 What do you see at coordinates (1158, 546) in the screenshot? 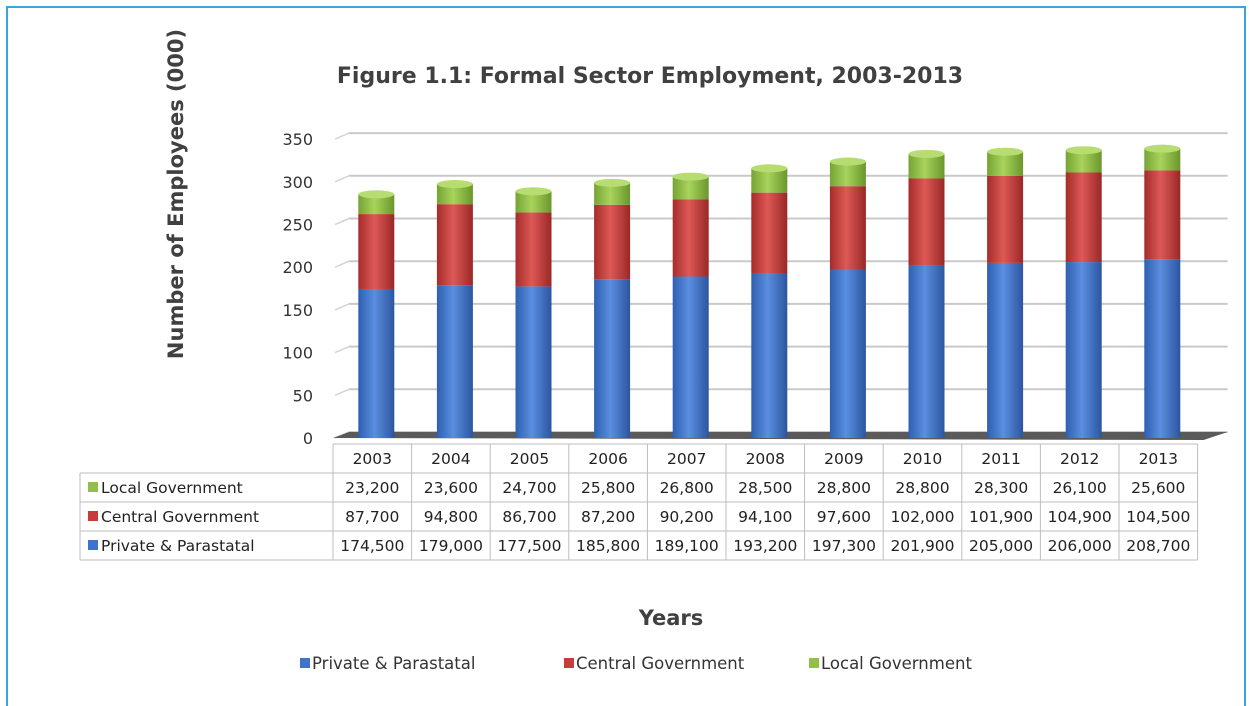
I see `table-cell: 208,700` at bounding box center [1158, 546].